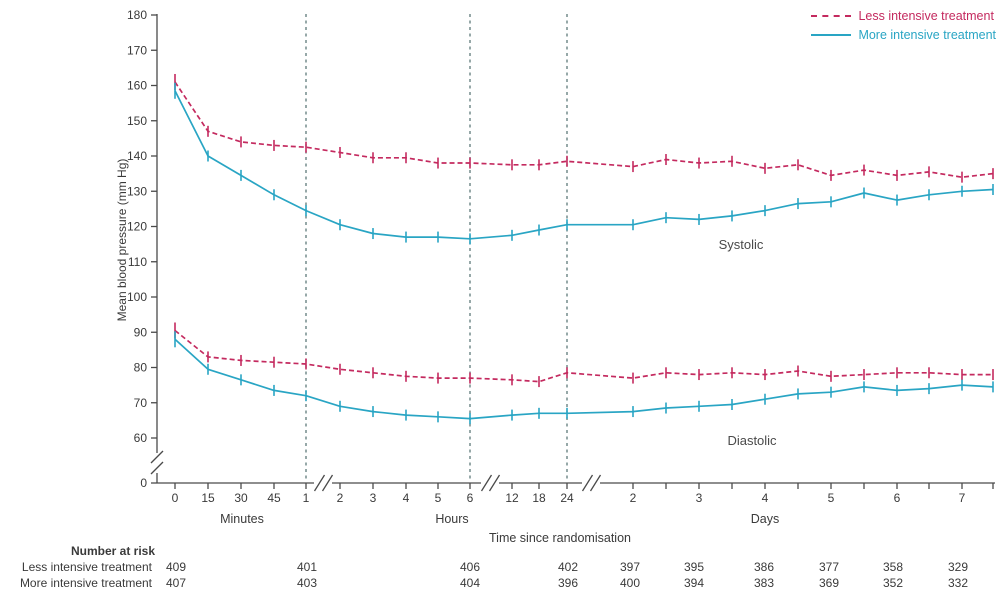 This screenshot has height=601, width=1004. Describe the element at coordinates (137, 15) in the screenshot. I see `y-tick-label: 180` at that location.